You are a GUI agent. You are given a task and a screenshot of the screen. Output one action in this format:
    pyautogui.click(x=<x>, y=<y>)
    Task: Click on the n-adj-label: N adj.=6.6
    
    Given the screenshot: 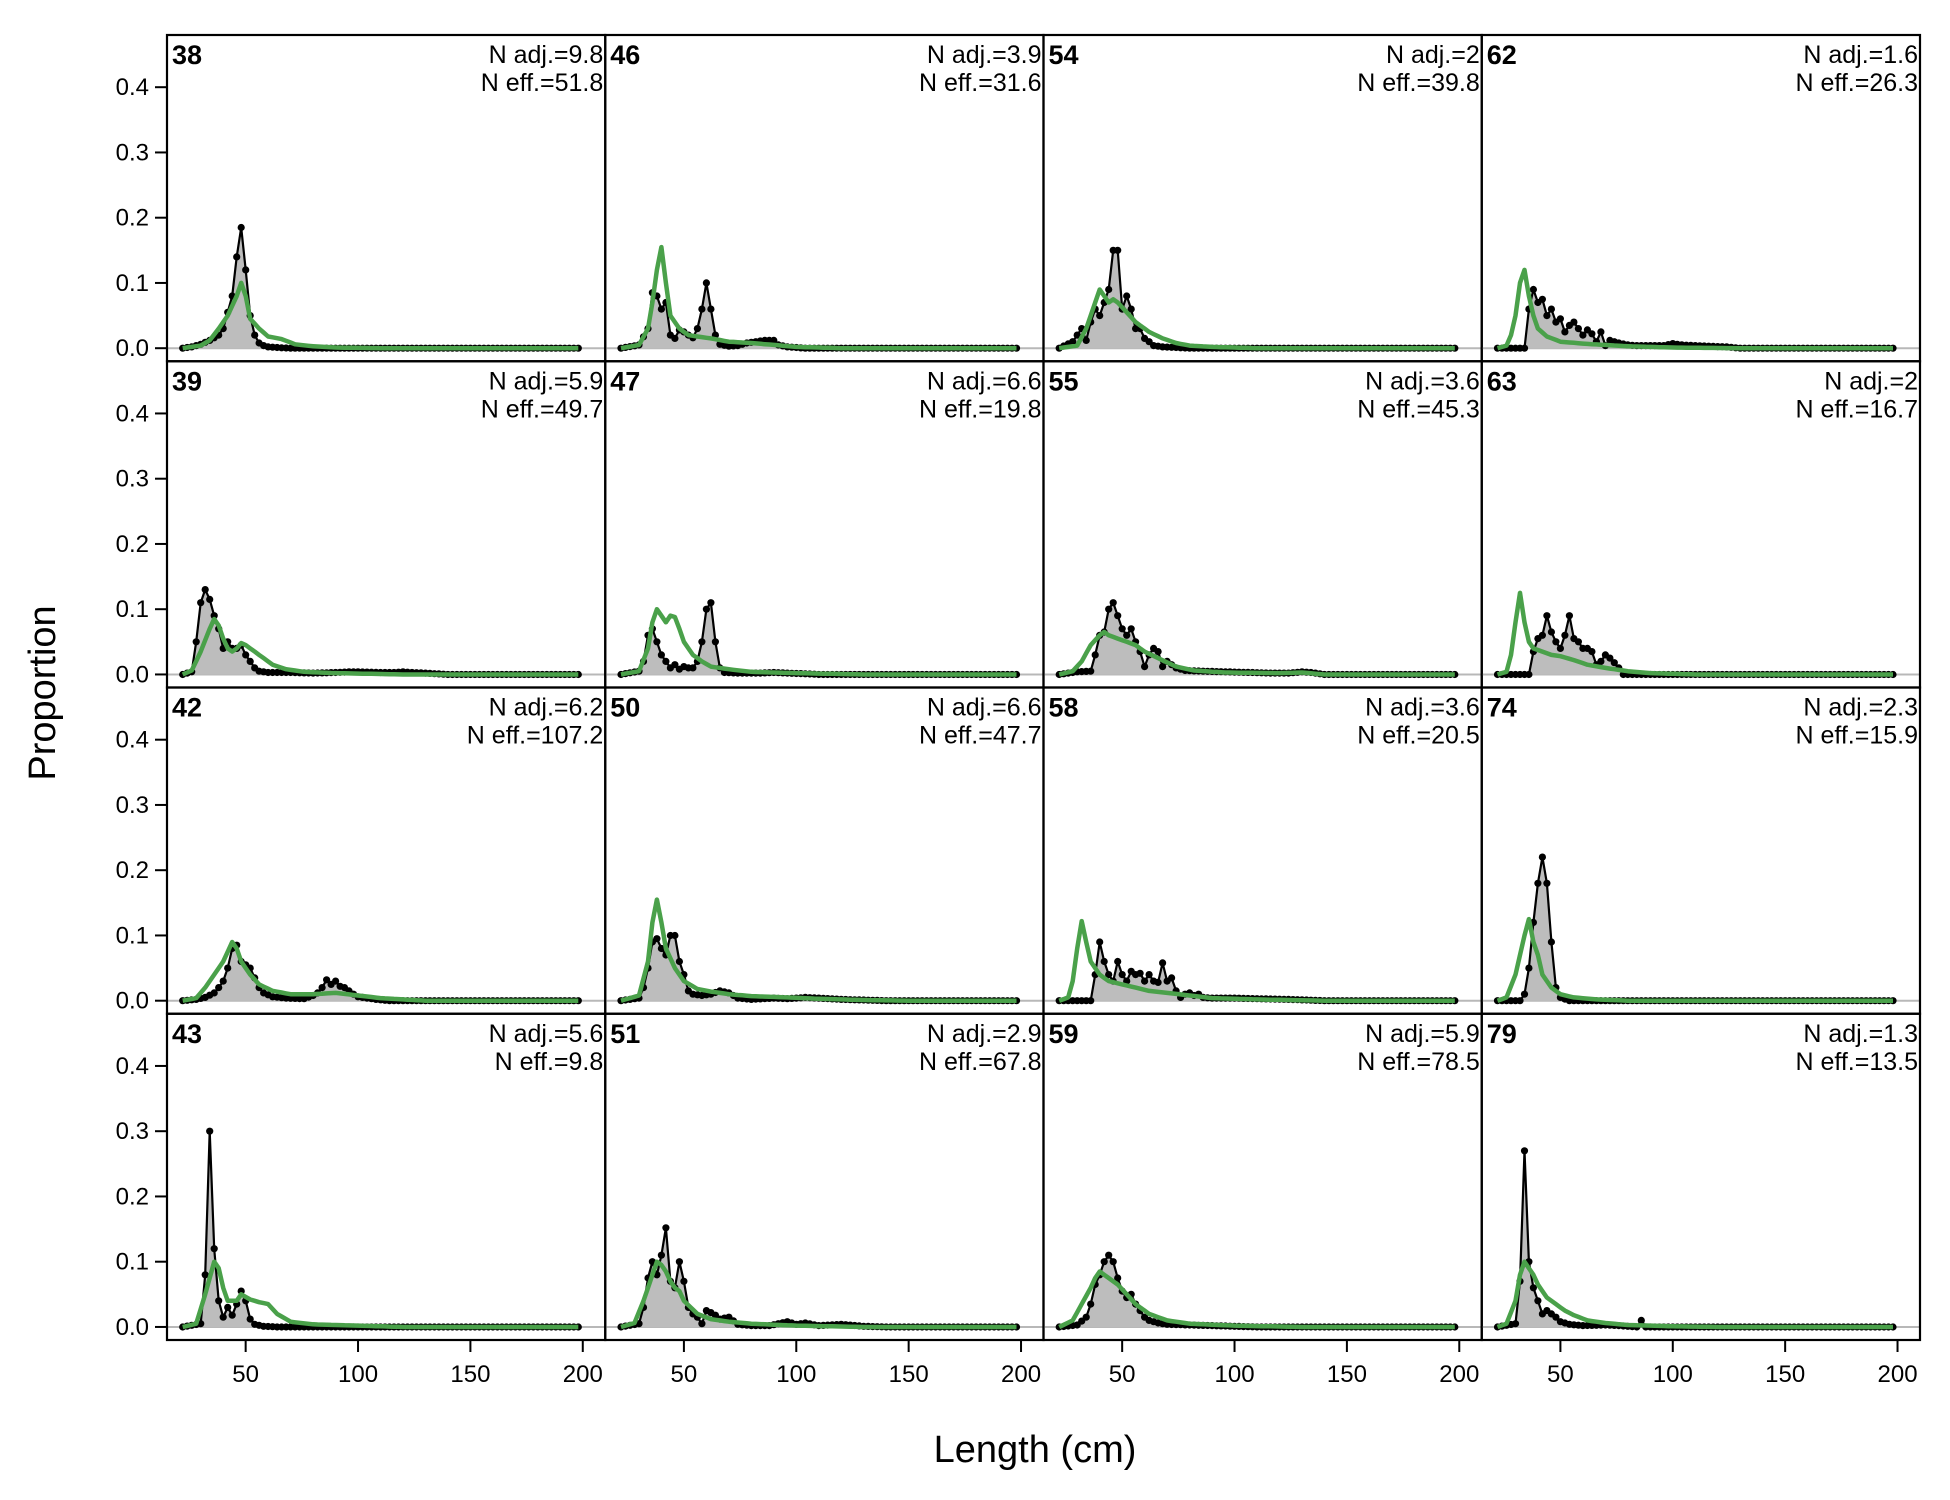 What is the action you would take?
    pyautogui.click(x=984, y=708)
    